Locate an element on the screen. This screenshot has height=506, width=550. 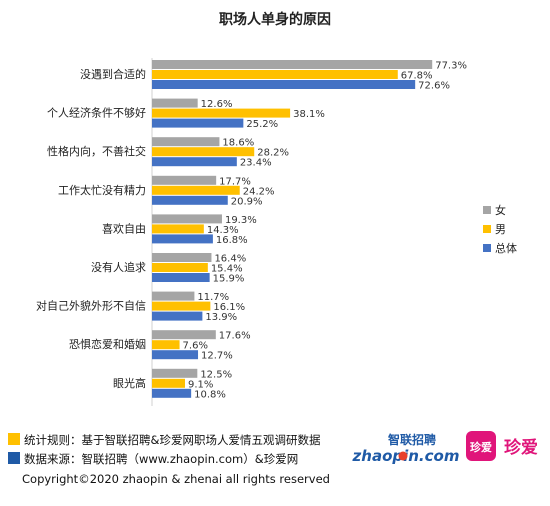
data-label: 10.8% is located at coordinates (210, 394).